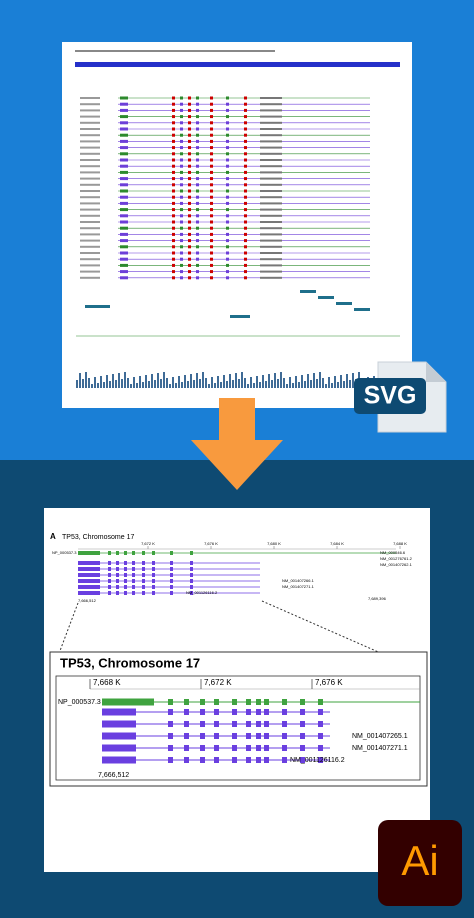 The height and width of the screenshot is (918, 474). Describe the element at coordinates (390, 396) in the screenshot. I see `svg-label: SVG` at that location.